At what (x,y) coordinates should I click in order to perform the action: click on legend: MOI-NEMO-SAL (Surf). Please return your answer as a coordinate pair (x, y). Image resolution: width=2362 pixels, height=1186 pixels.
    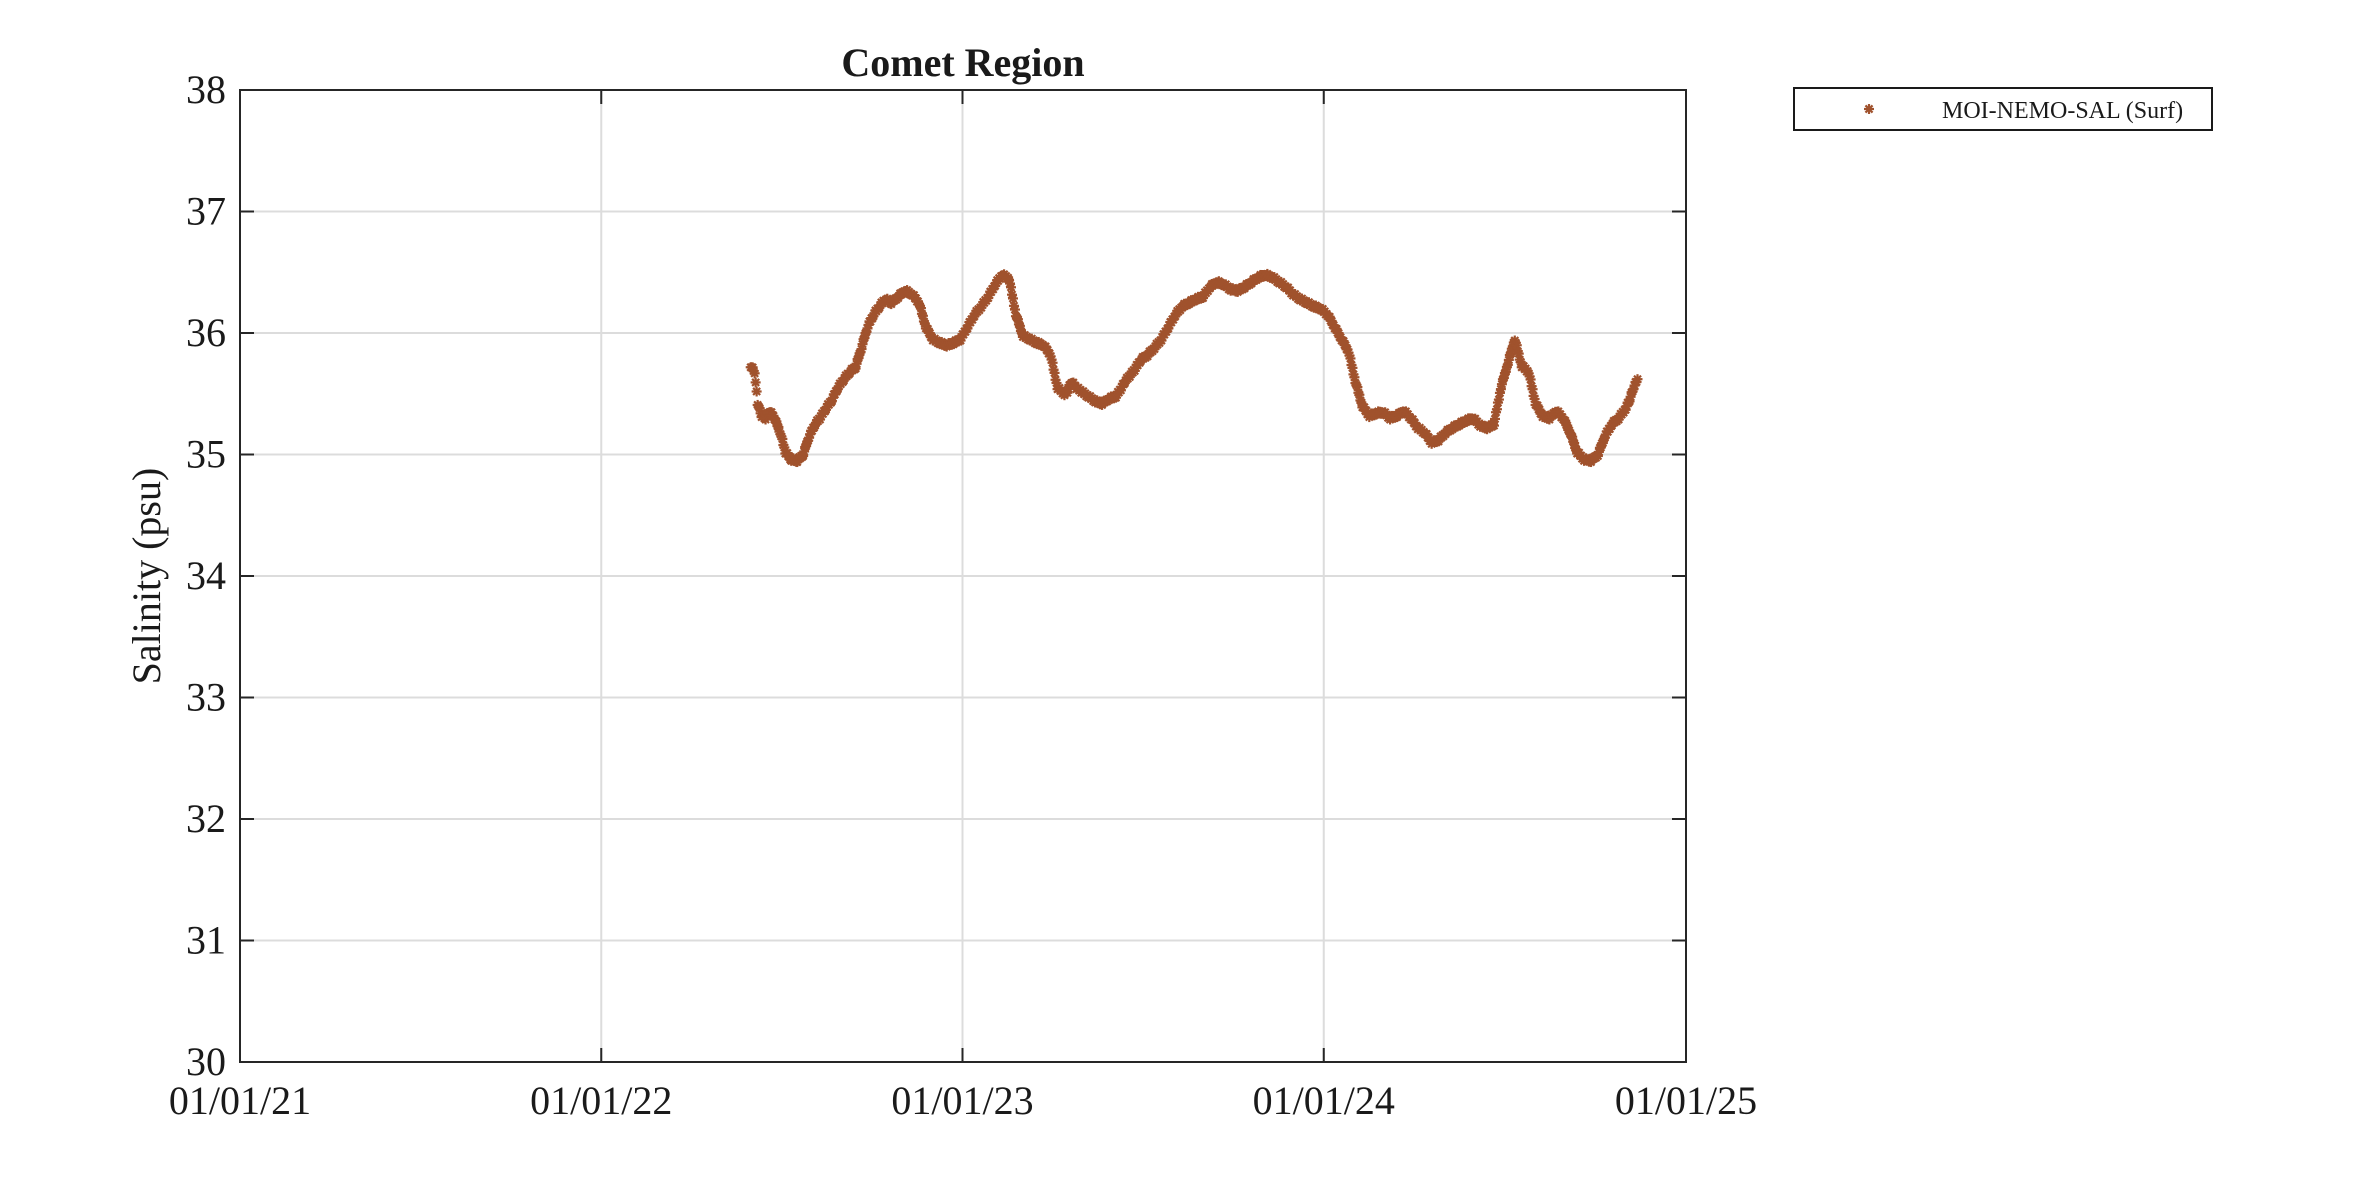
    Looking at the image, I should click on (2003, 109).